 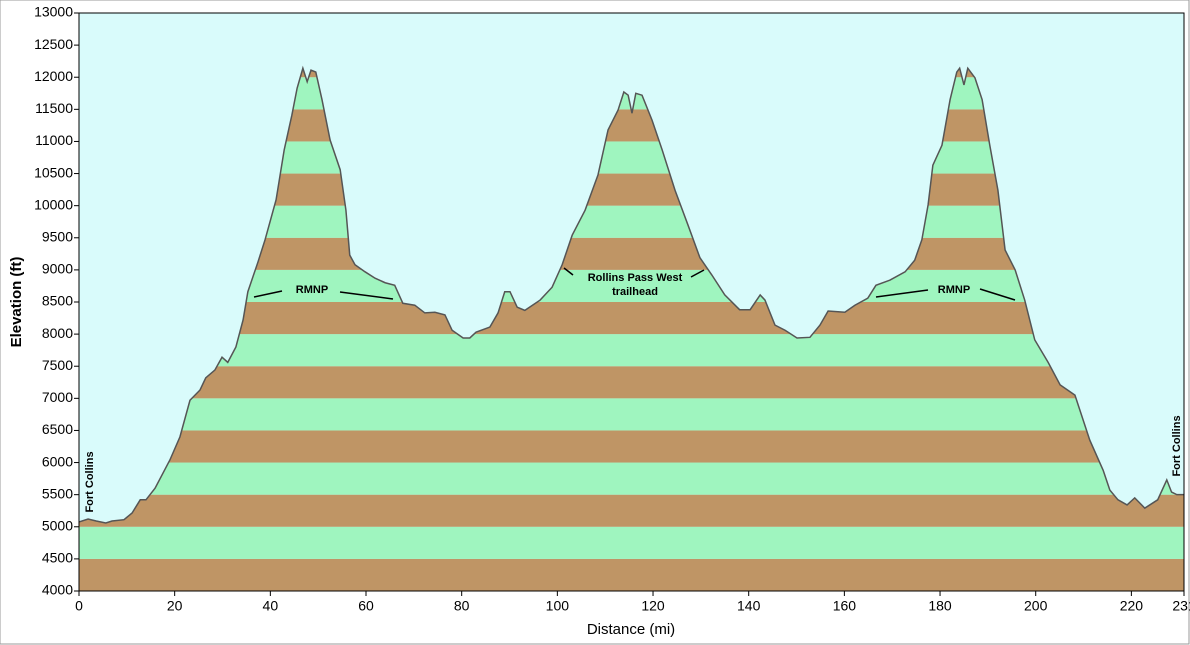 What do you see at coordinates (53, 76) in the screenshot?
I see `y-tick-label: 12000` at bounding box center [53, 76].